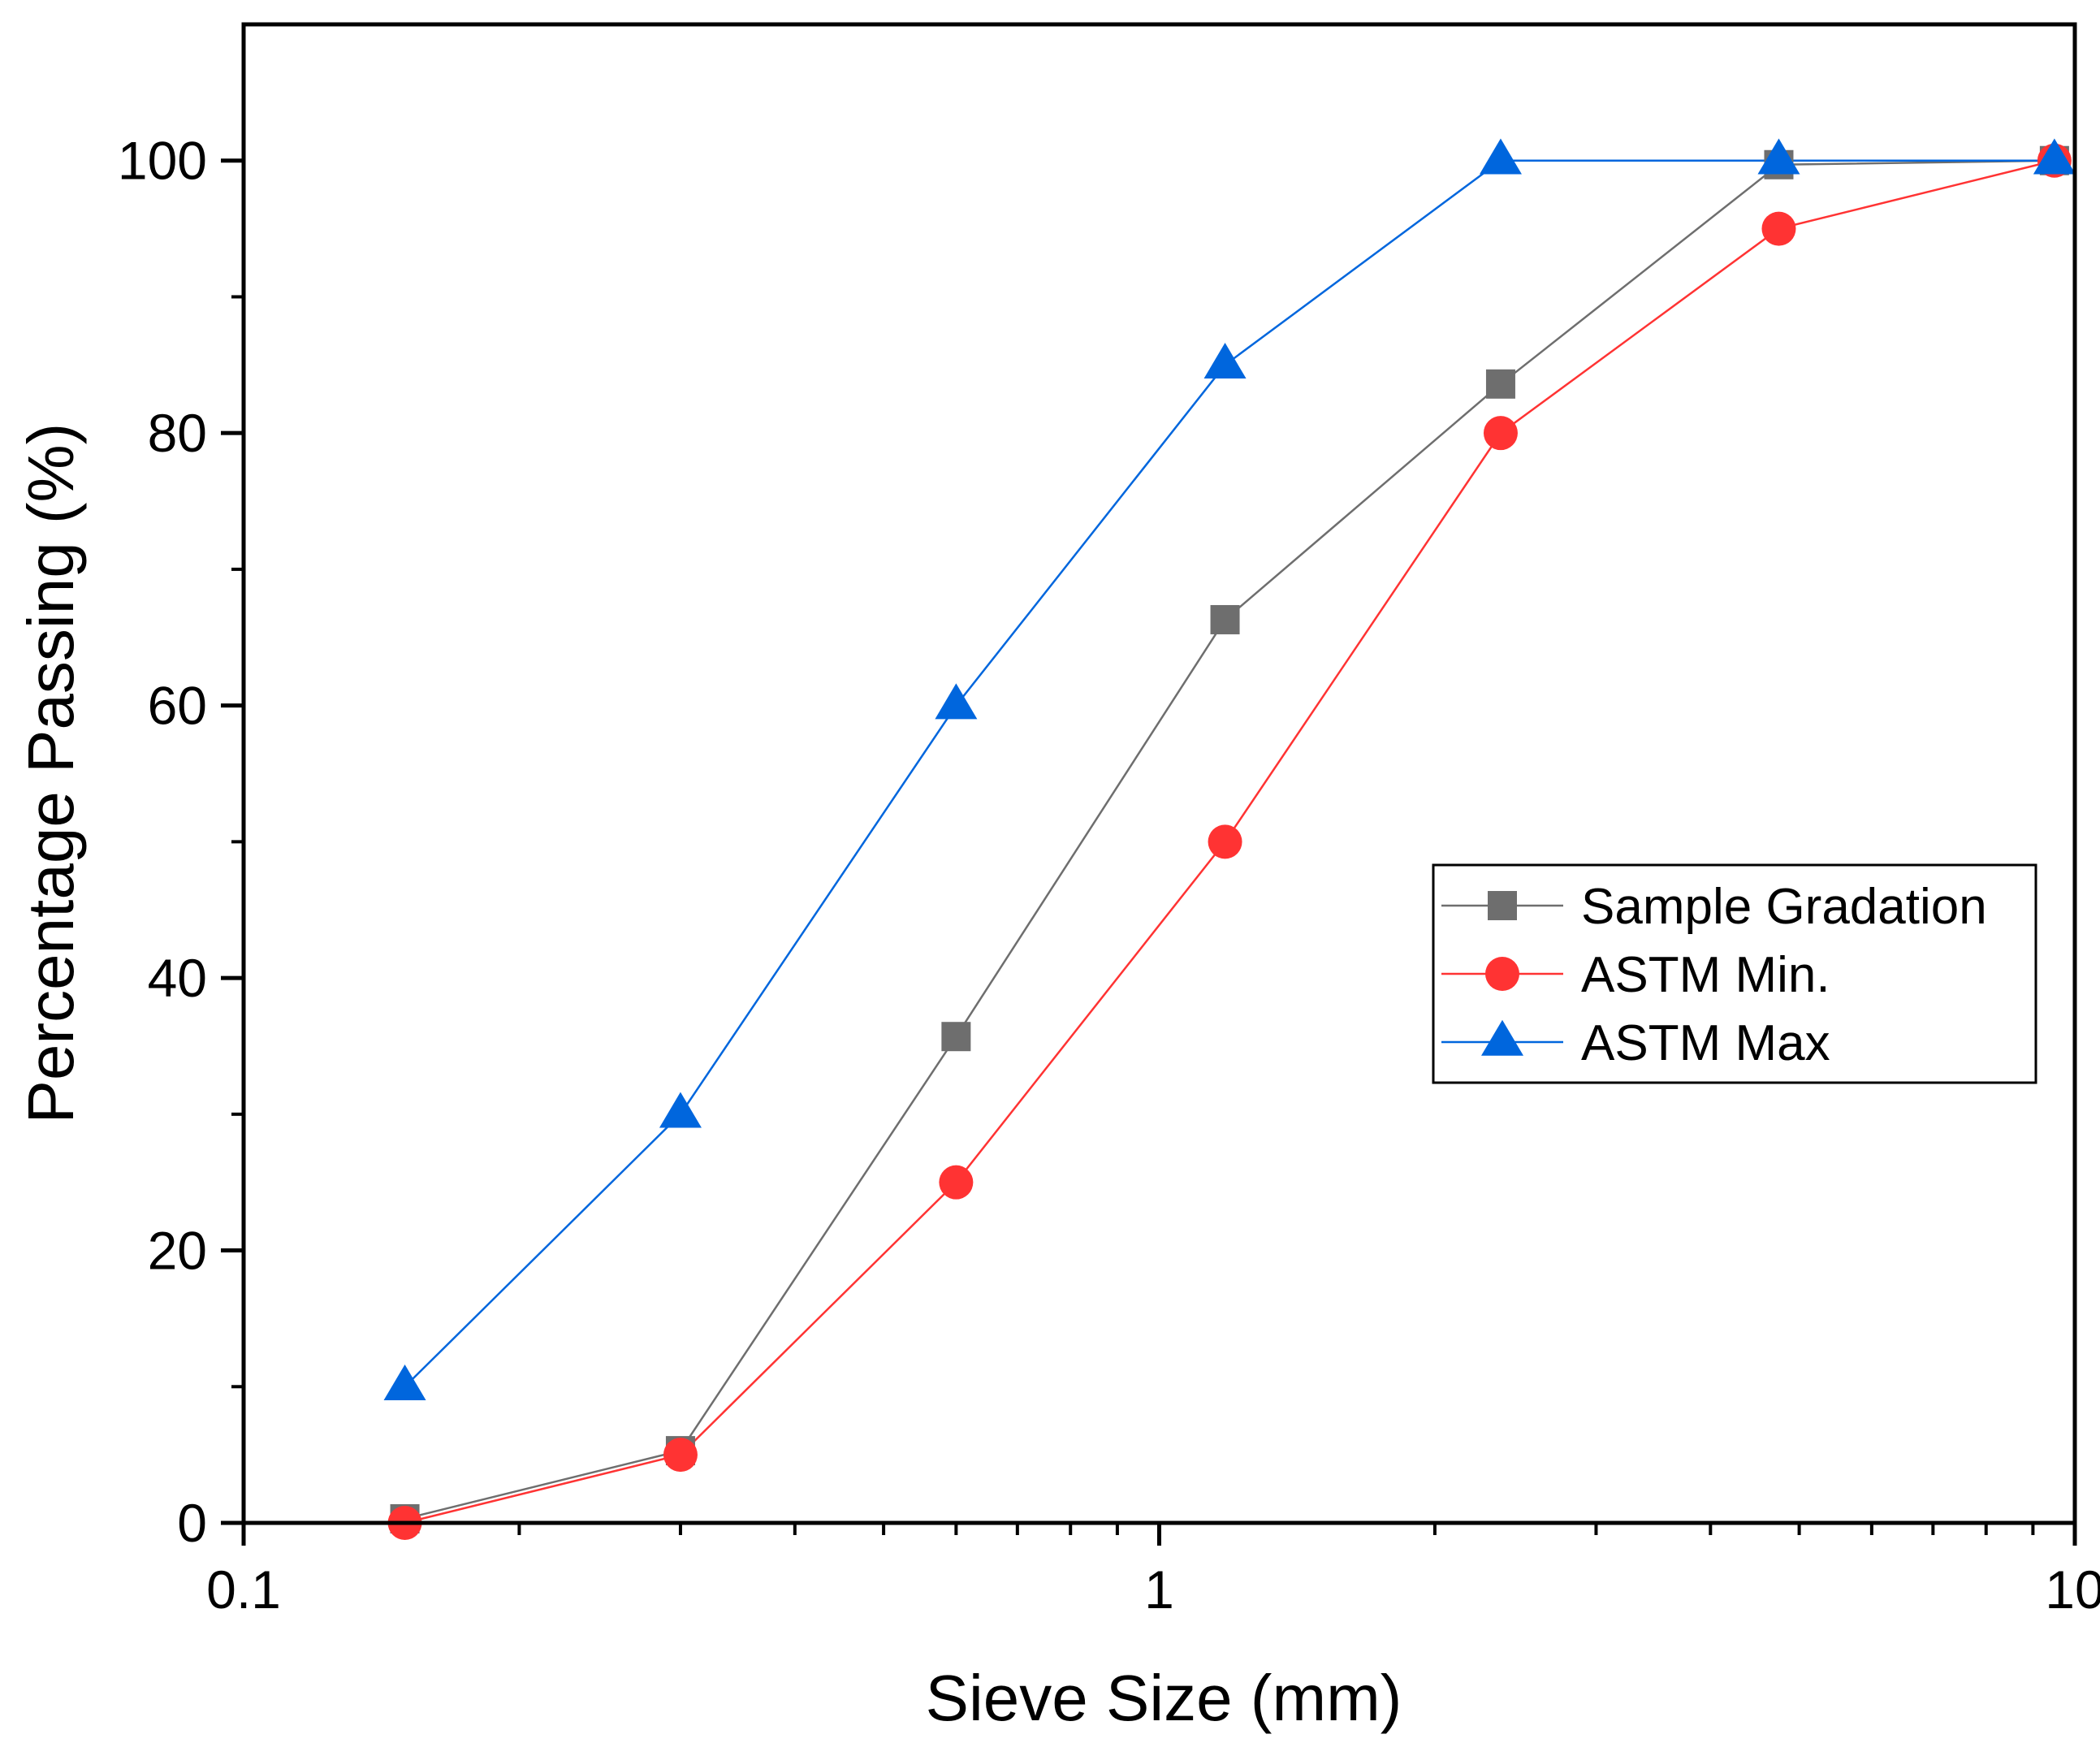 Image resolution: width=2100 pixels, height=1756 pixels. What do you see at coordinates (1705, 975) in the screenshot?
I see `legend-label: ASTM Min.` at bounding box center [1705, 975].